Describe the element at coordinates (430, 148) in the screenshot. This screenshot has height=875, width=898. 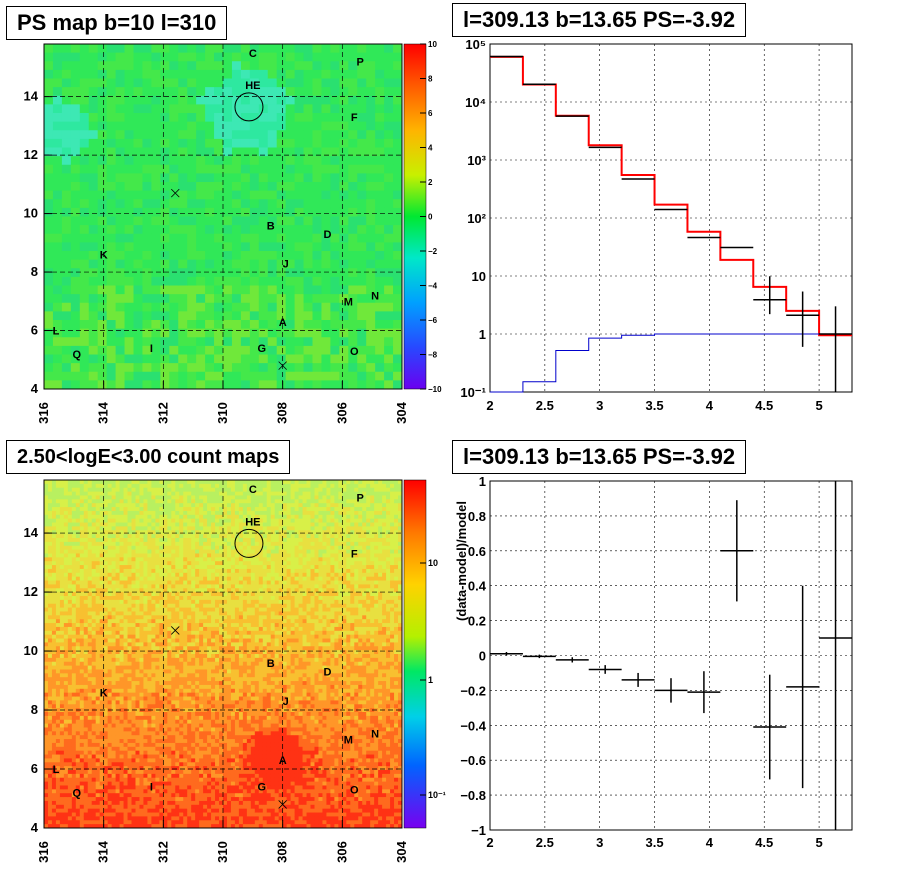
I see `ps-colorbar-tick-label: 4` at that location.